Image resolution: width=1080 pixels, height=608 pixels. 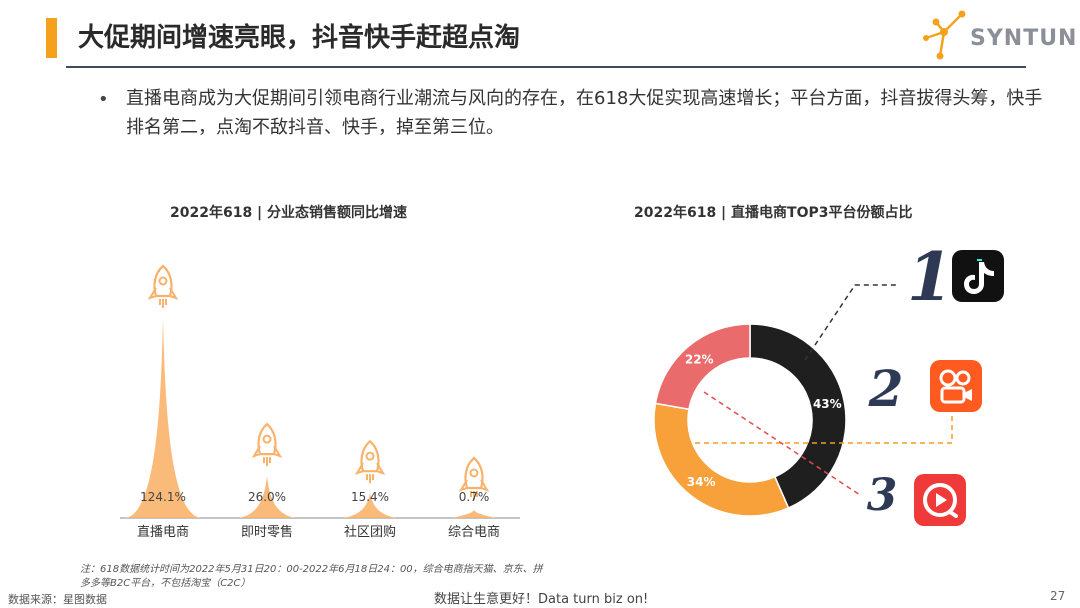 What do you see at coordinates (163, 497) in the screenshot?
I see `value-label: 124.1%` at bounding box center [163, 497].